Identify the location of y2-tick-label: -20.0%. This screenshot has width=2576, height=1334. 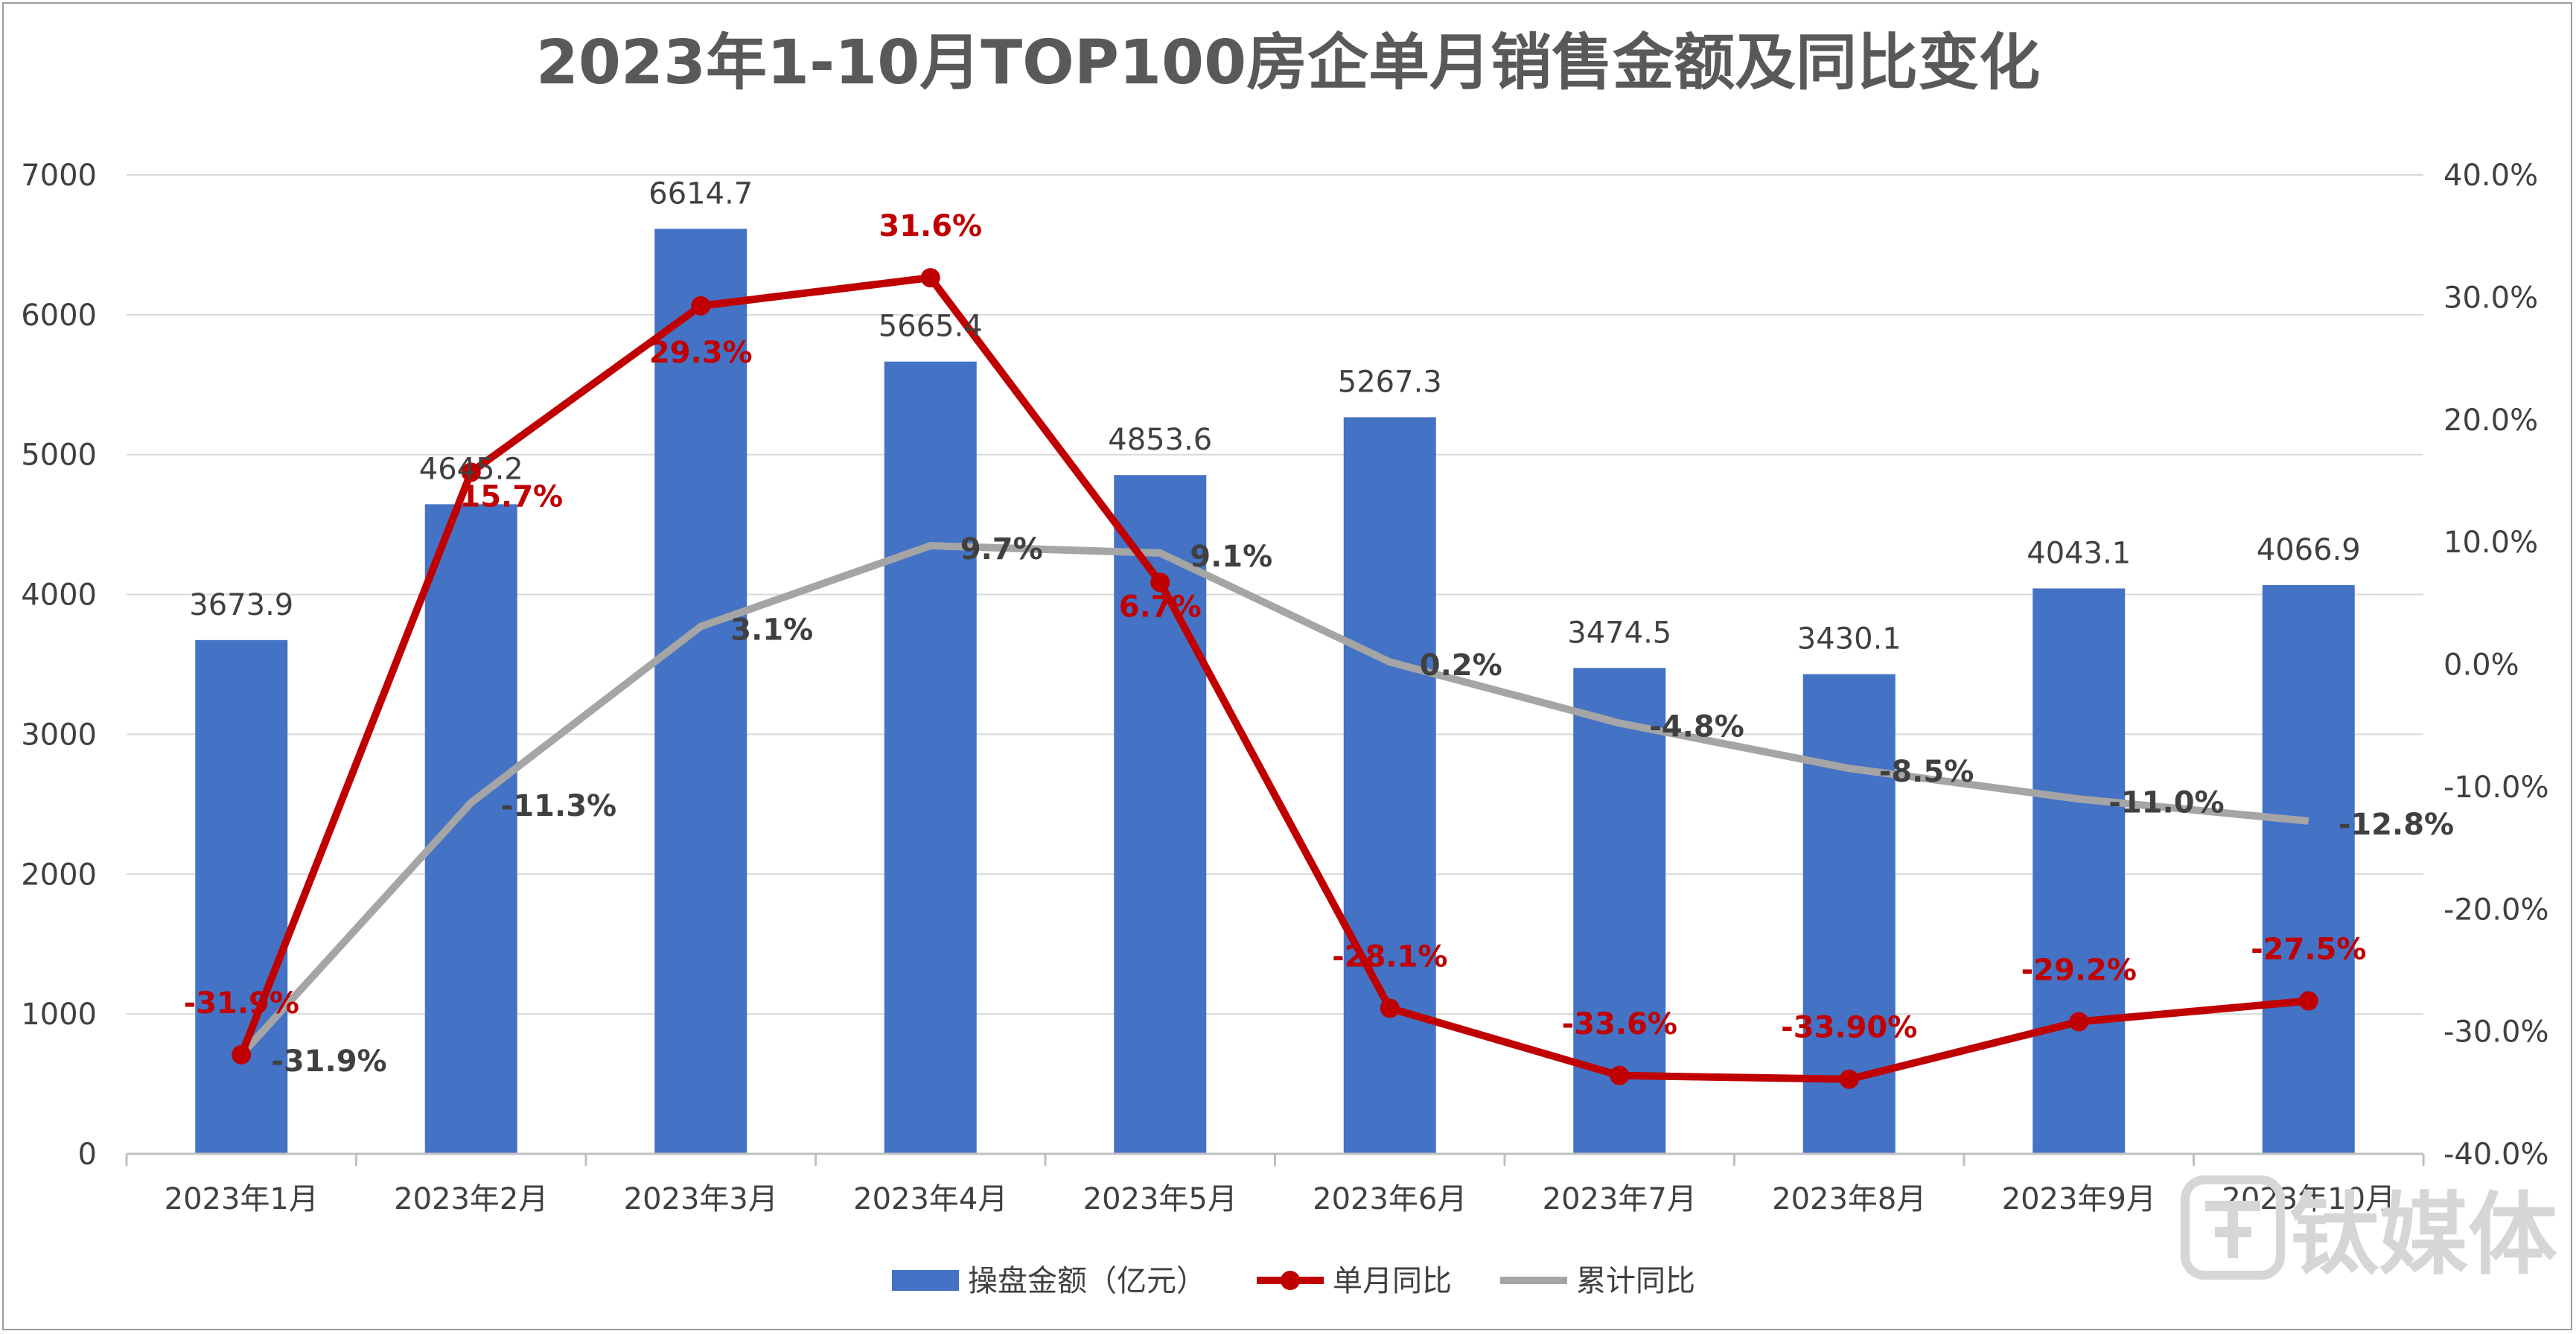
(2496, 910).